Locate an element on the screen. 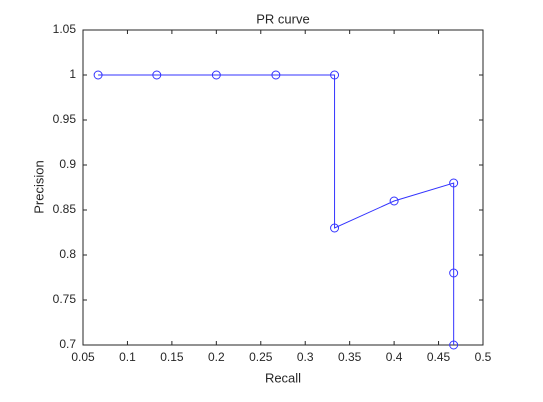 Image resolution: width=543 pixels, height=402 pixels. y-tick-label: 1 is located at coordinates (72, 74).